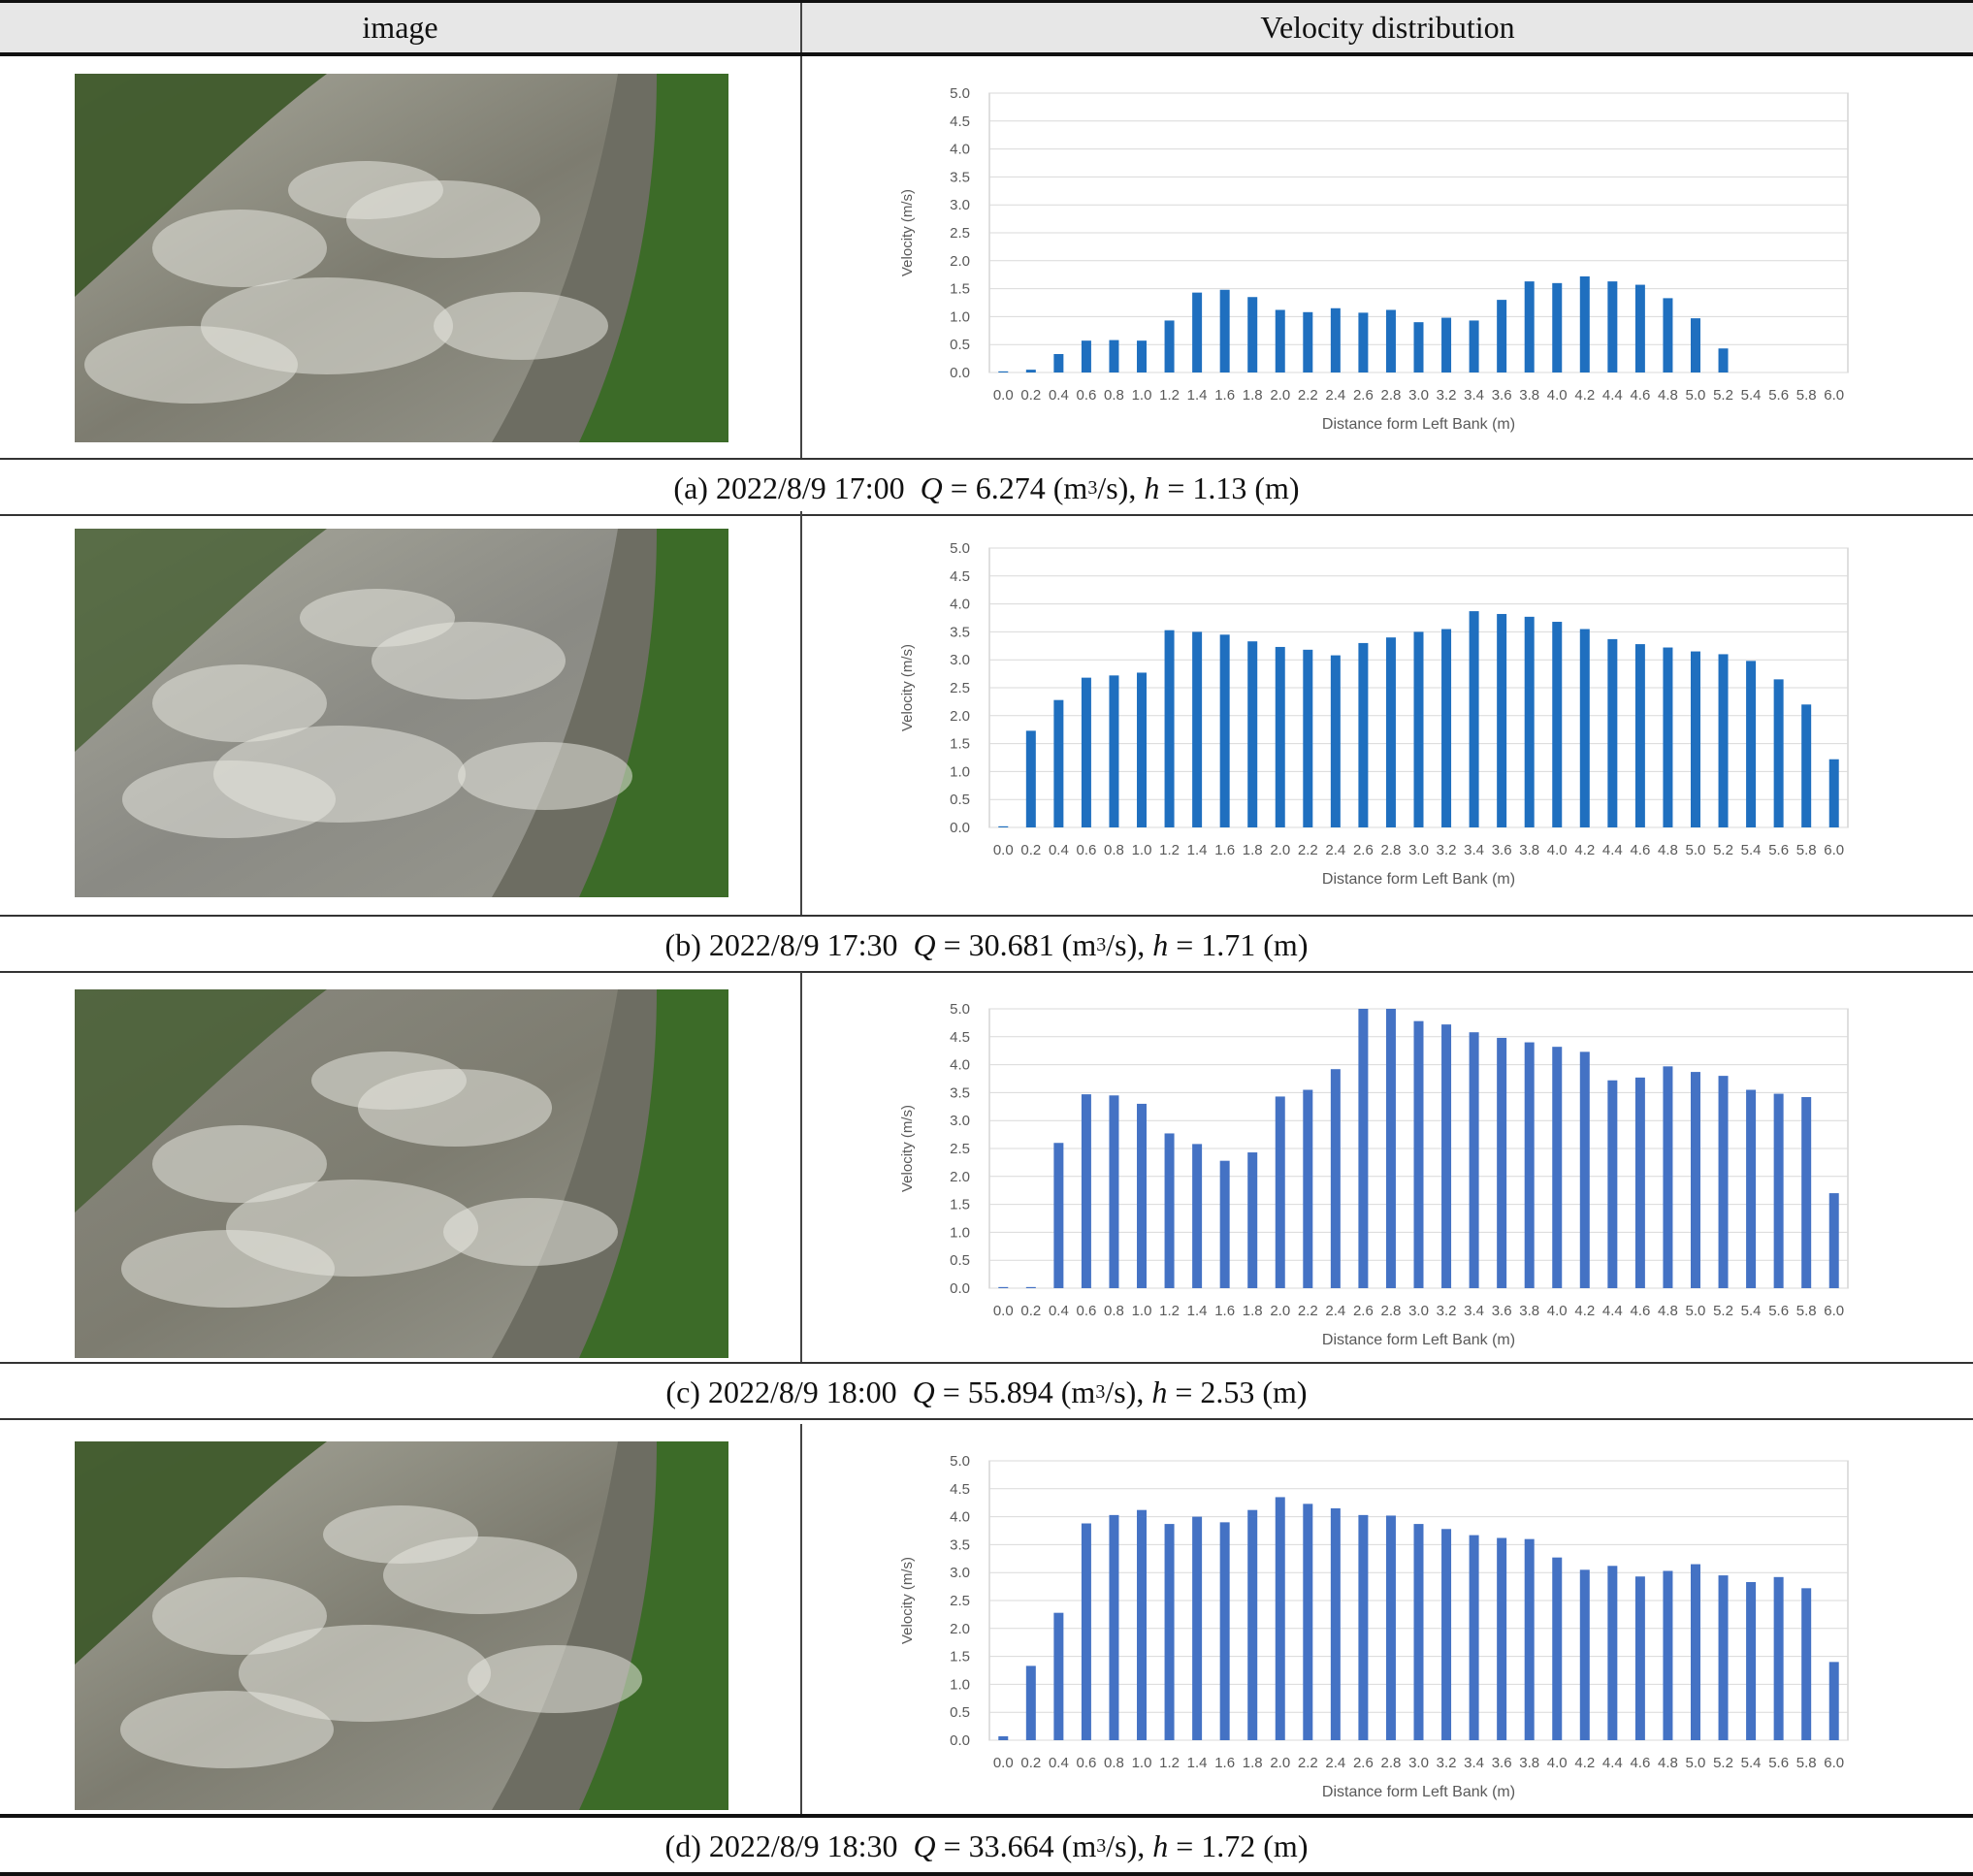  I want to click on bar-3.2, so click(1446, 1634).